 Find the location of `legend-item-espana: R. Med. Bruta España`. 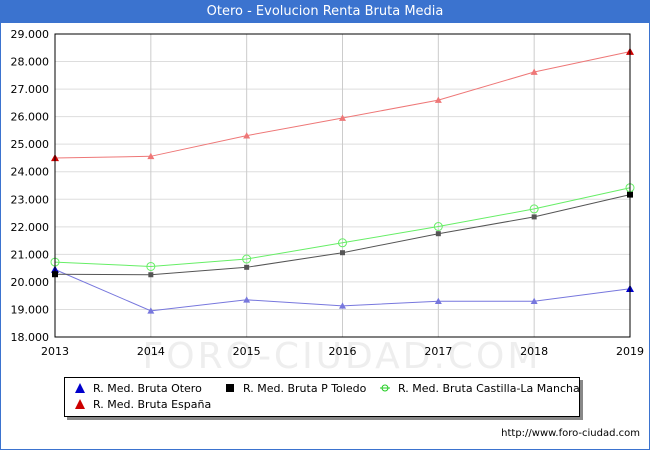

legend-item-espana: R. Med. Bruta España is located at coordinates (143, 405).